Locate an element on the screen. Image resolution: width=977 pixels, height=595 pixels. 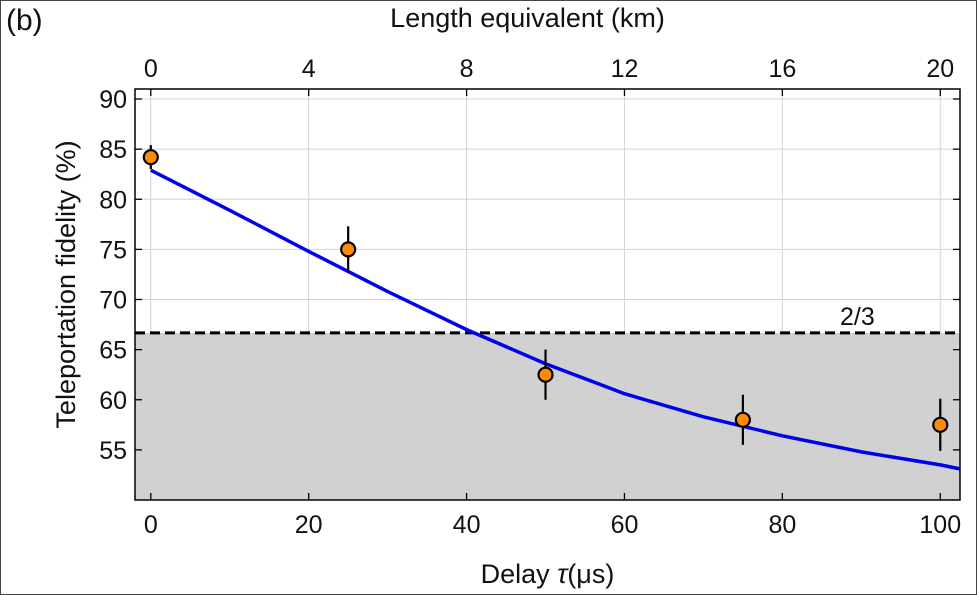
x-axis-label: Delay τ(μs) is located at coordinates (548, 574).